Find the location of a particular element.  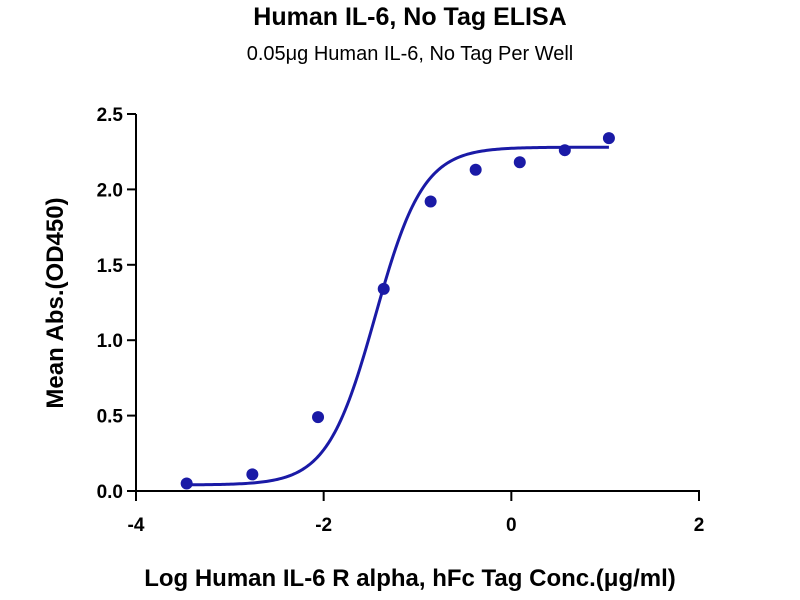

y-tick-label: 0.0 is located at coordinates (110, 492).